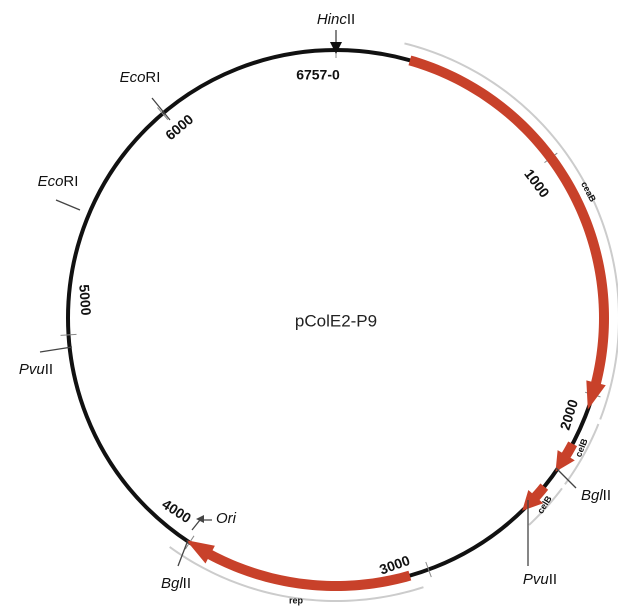 The height and width of the screenshot is (608, 618). Describe the element at coordinates (85, 300) in the screenshot. I see `position-label: 5000` at that location.